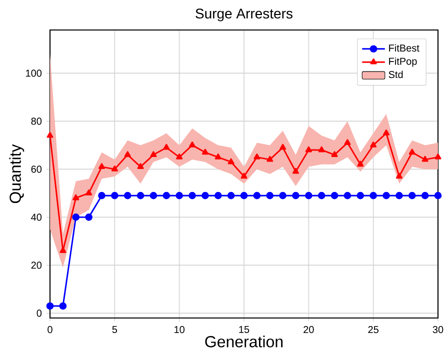 The width and height of the screenshot is (447, 360). I want to click on y-tick-label: 20, so click(36, 265).